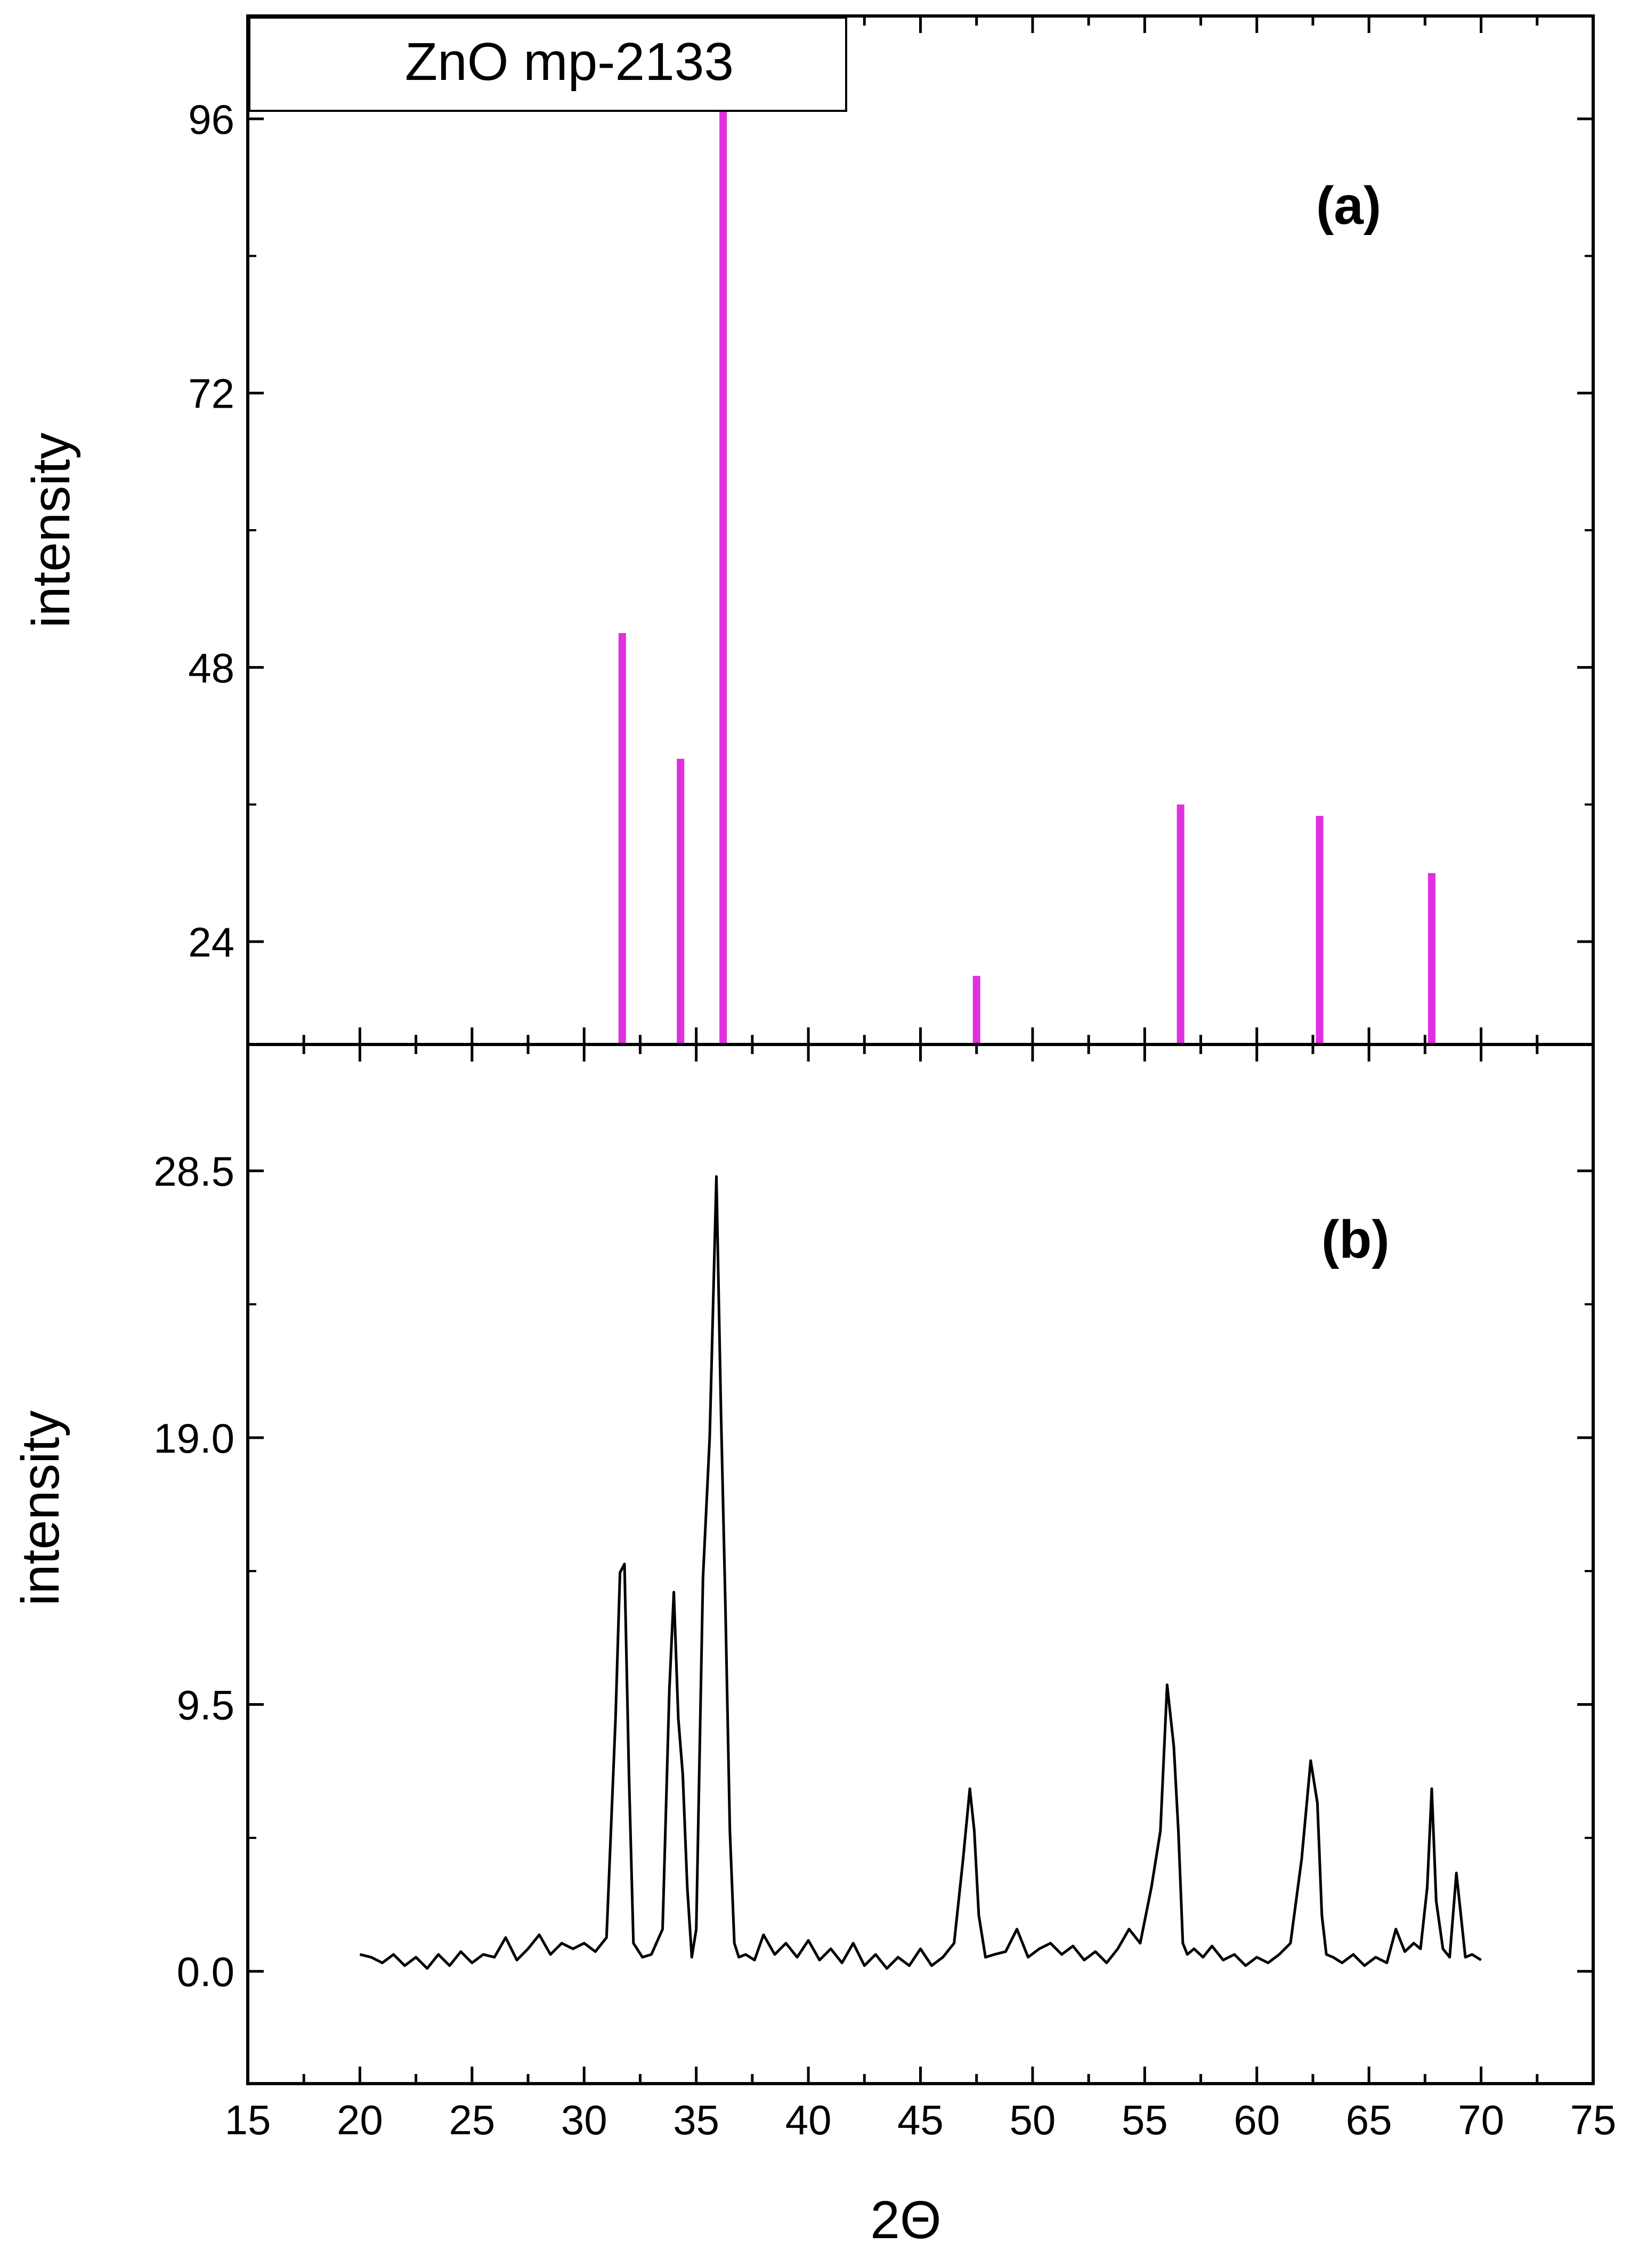 The width and height of the screenshot is (1639, 2268). What do you see at coordinates (360, 2119) in the screenshot?
I see `panel-b-x-tick-label: 20` at bounding box center [360, 2119].